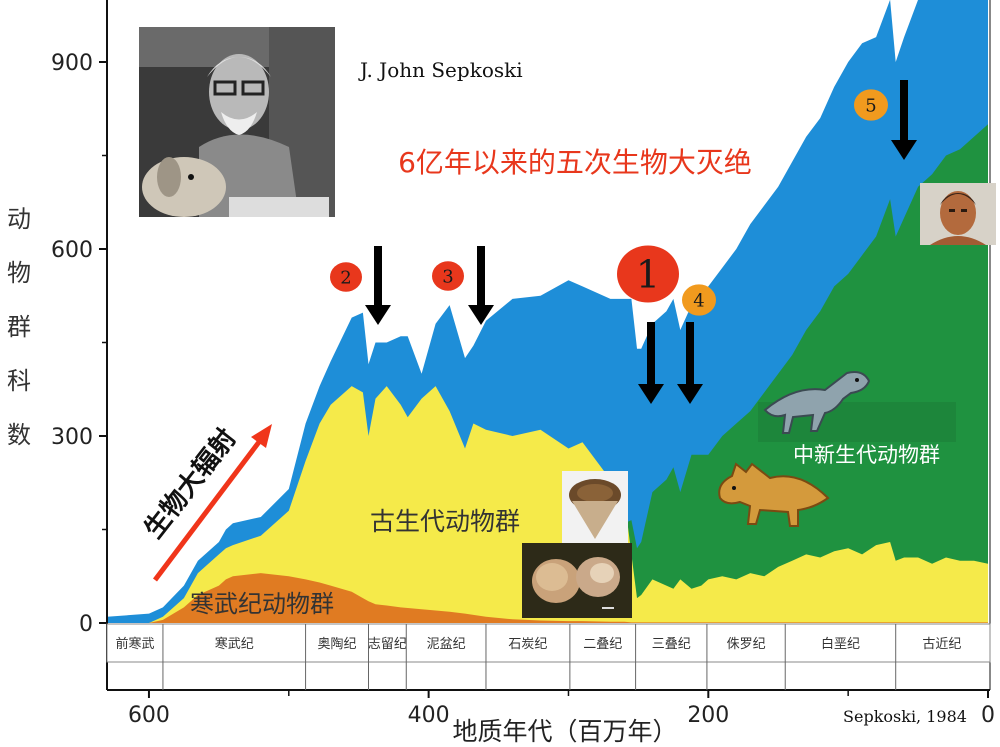 The width and height of the screenshot is (1000, 747). What do you see at coordinates (86, 624) in the screenshot?
I see `y-tick-label: 0` at bounding box center [86, 624].